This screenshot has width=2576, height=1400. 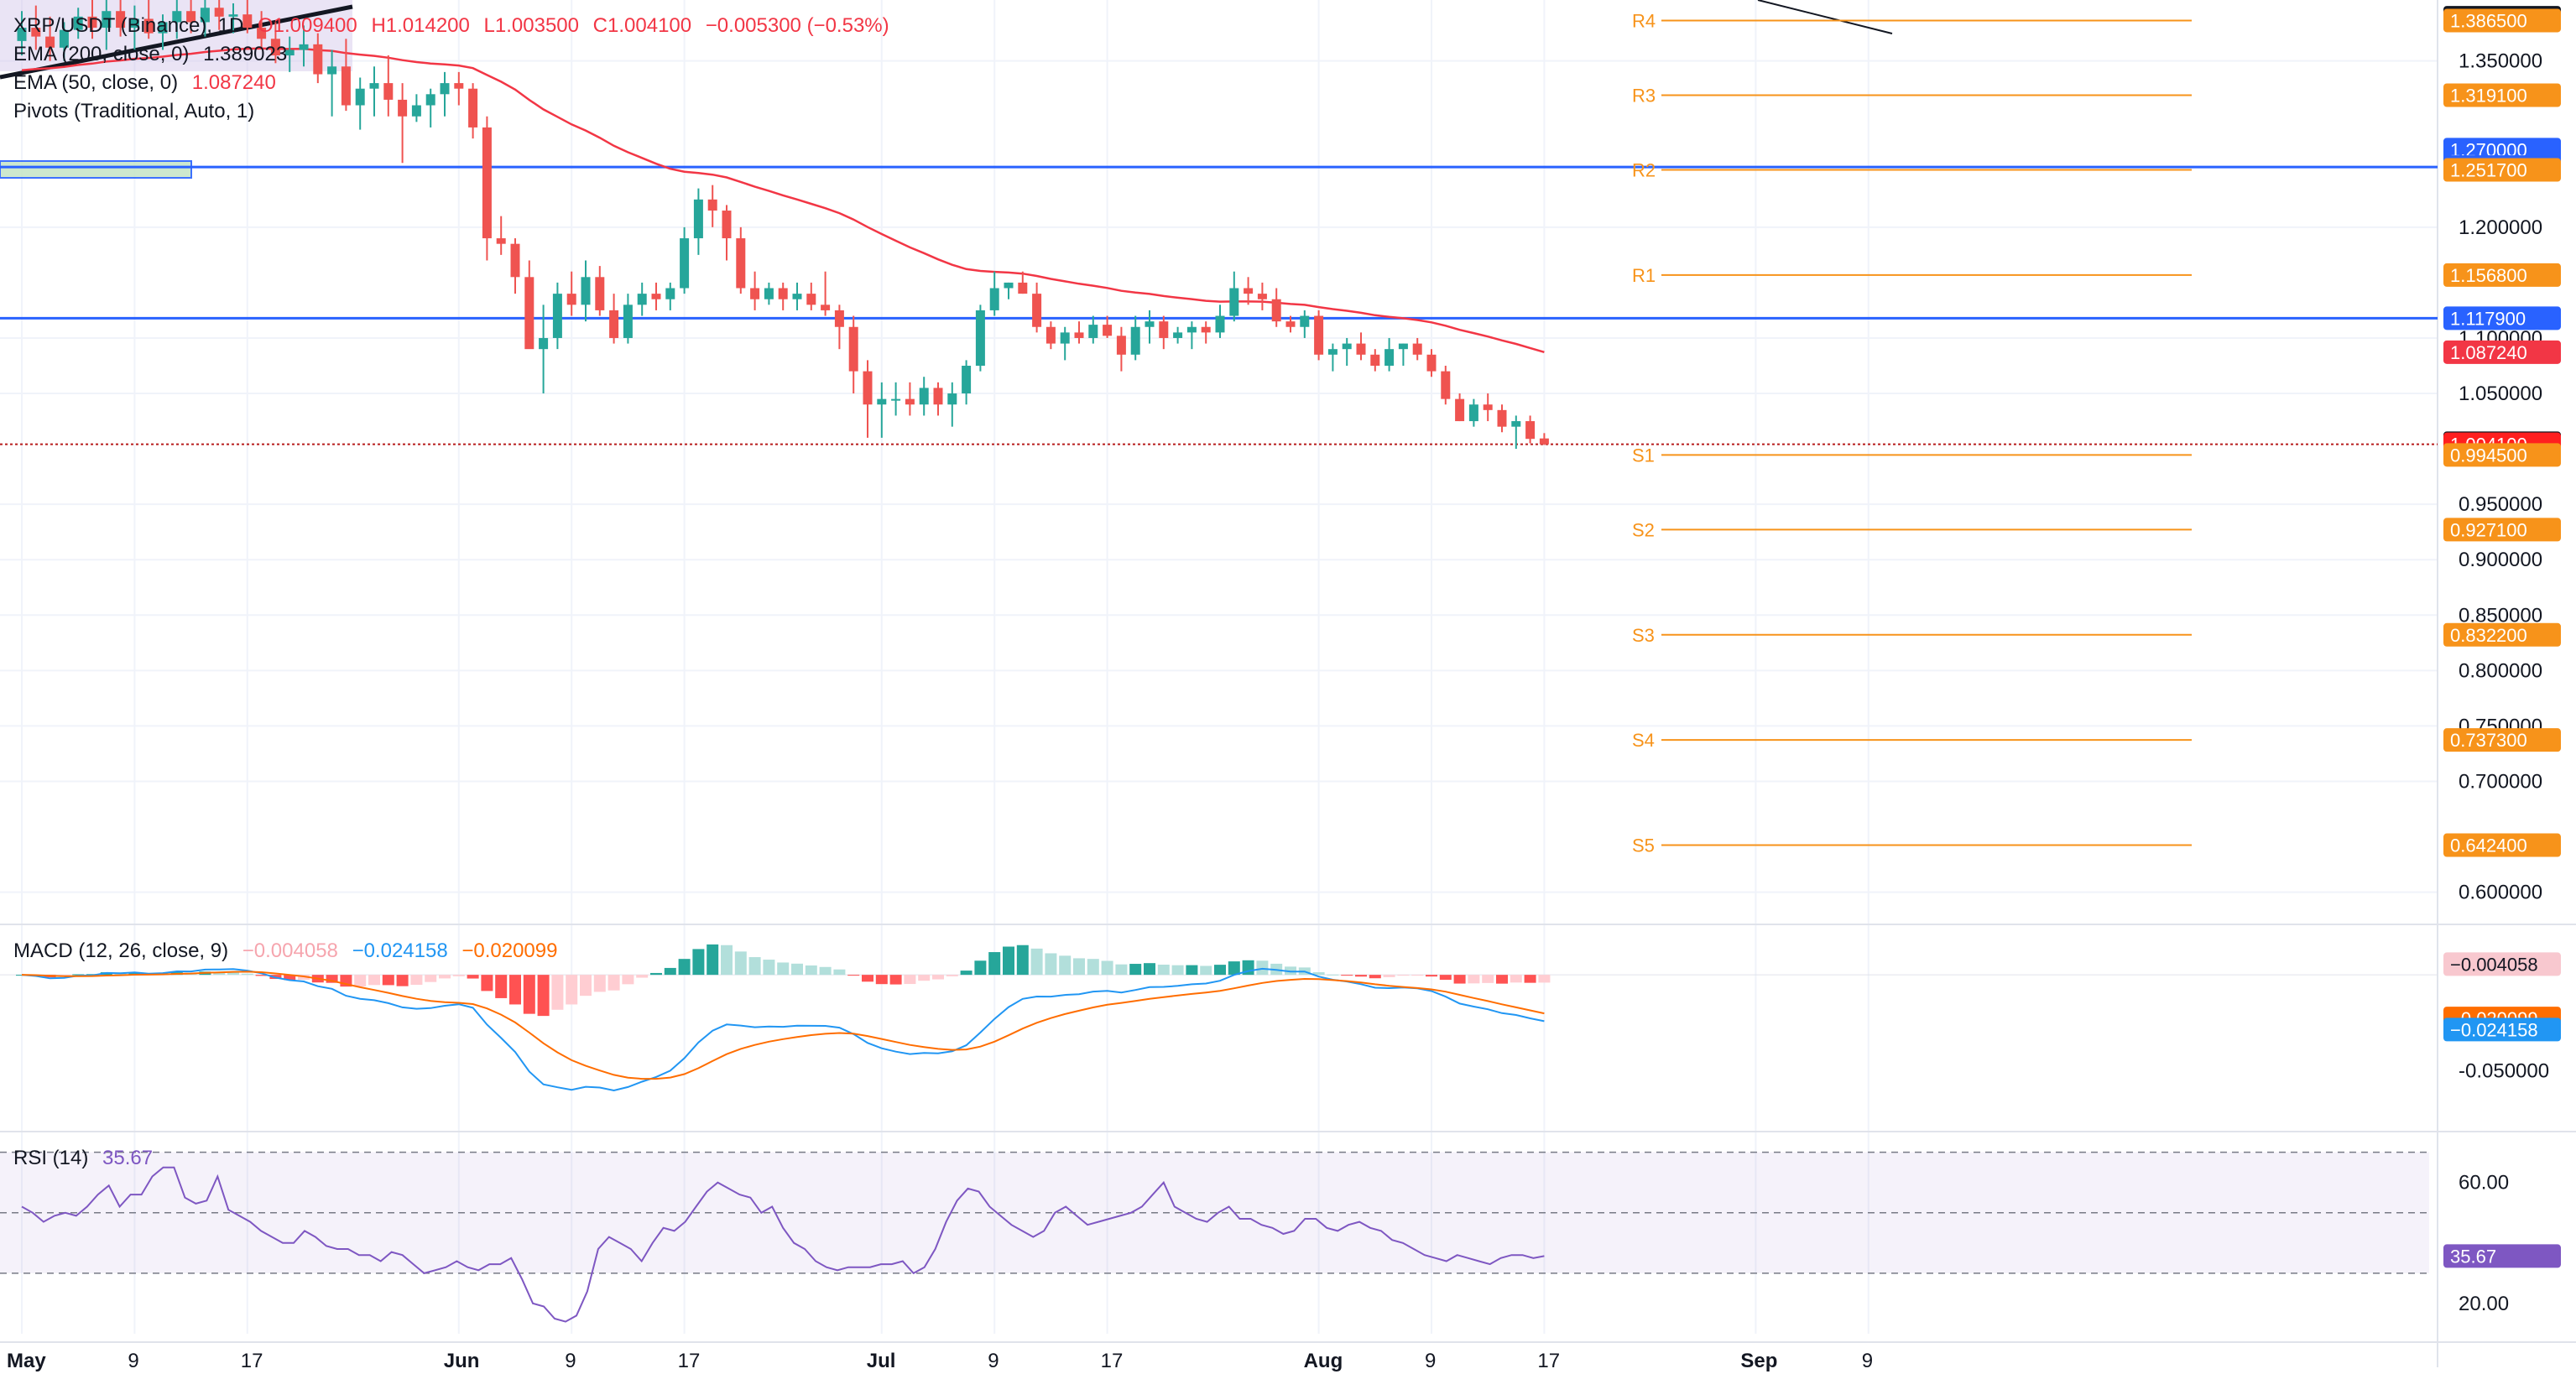 I want to click on macd-hist-value: −0.004058, so click(x=290, y=951).